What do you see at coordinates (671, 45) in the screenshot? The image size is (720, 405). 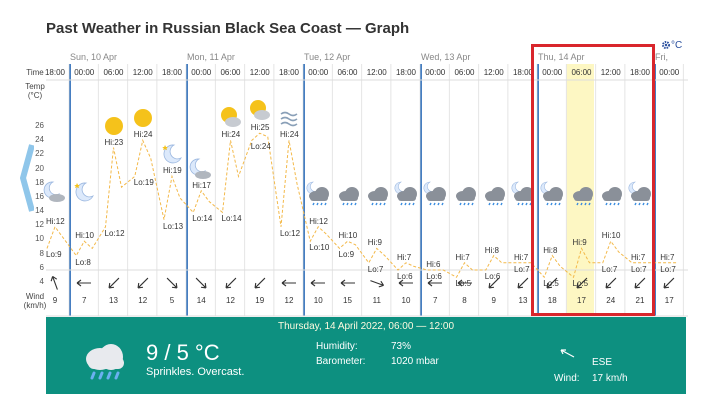 I see `unit-toggle: °C` at bounding box center [671, 45].